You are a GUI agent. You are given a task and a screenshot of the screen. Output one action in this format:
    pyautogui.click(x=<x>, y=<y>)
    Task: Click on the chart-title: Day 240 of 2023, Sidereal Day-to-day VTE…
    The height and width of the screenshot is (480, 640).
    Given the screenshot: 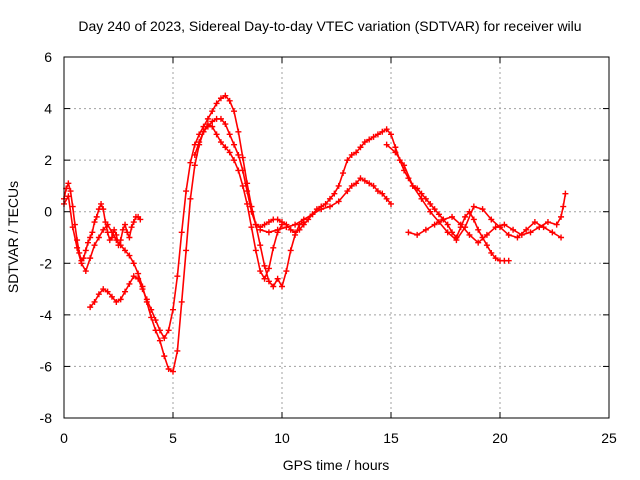 What is the action you would take?
    pyautogui.click(x=329, y=26)
    